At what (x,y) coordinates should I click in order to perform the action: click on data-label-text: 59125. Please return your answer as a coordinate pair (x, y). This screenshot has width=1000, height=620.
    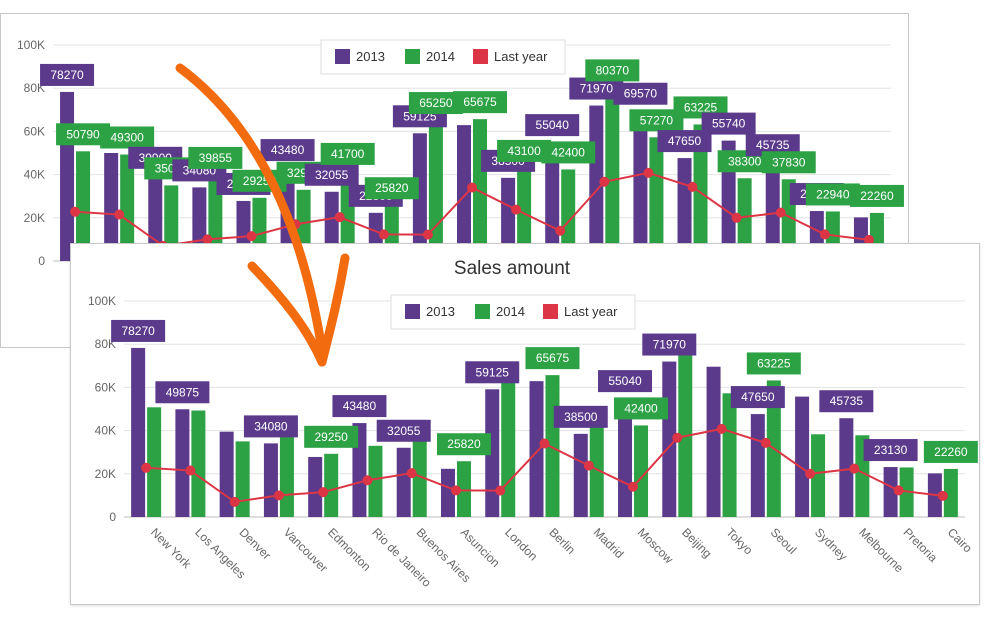
    Looking at the image, I should click on (493, 372).